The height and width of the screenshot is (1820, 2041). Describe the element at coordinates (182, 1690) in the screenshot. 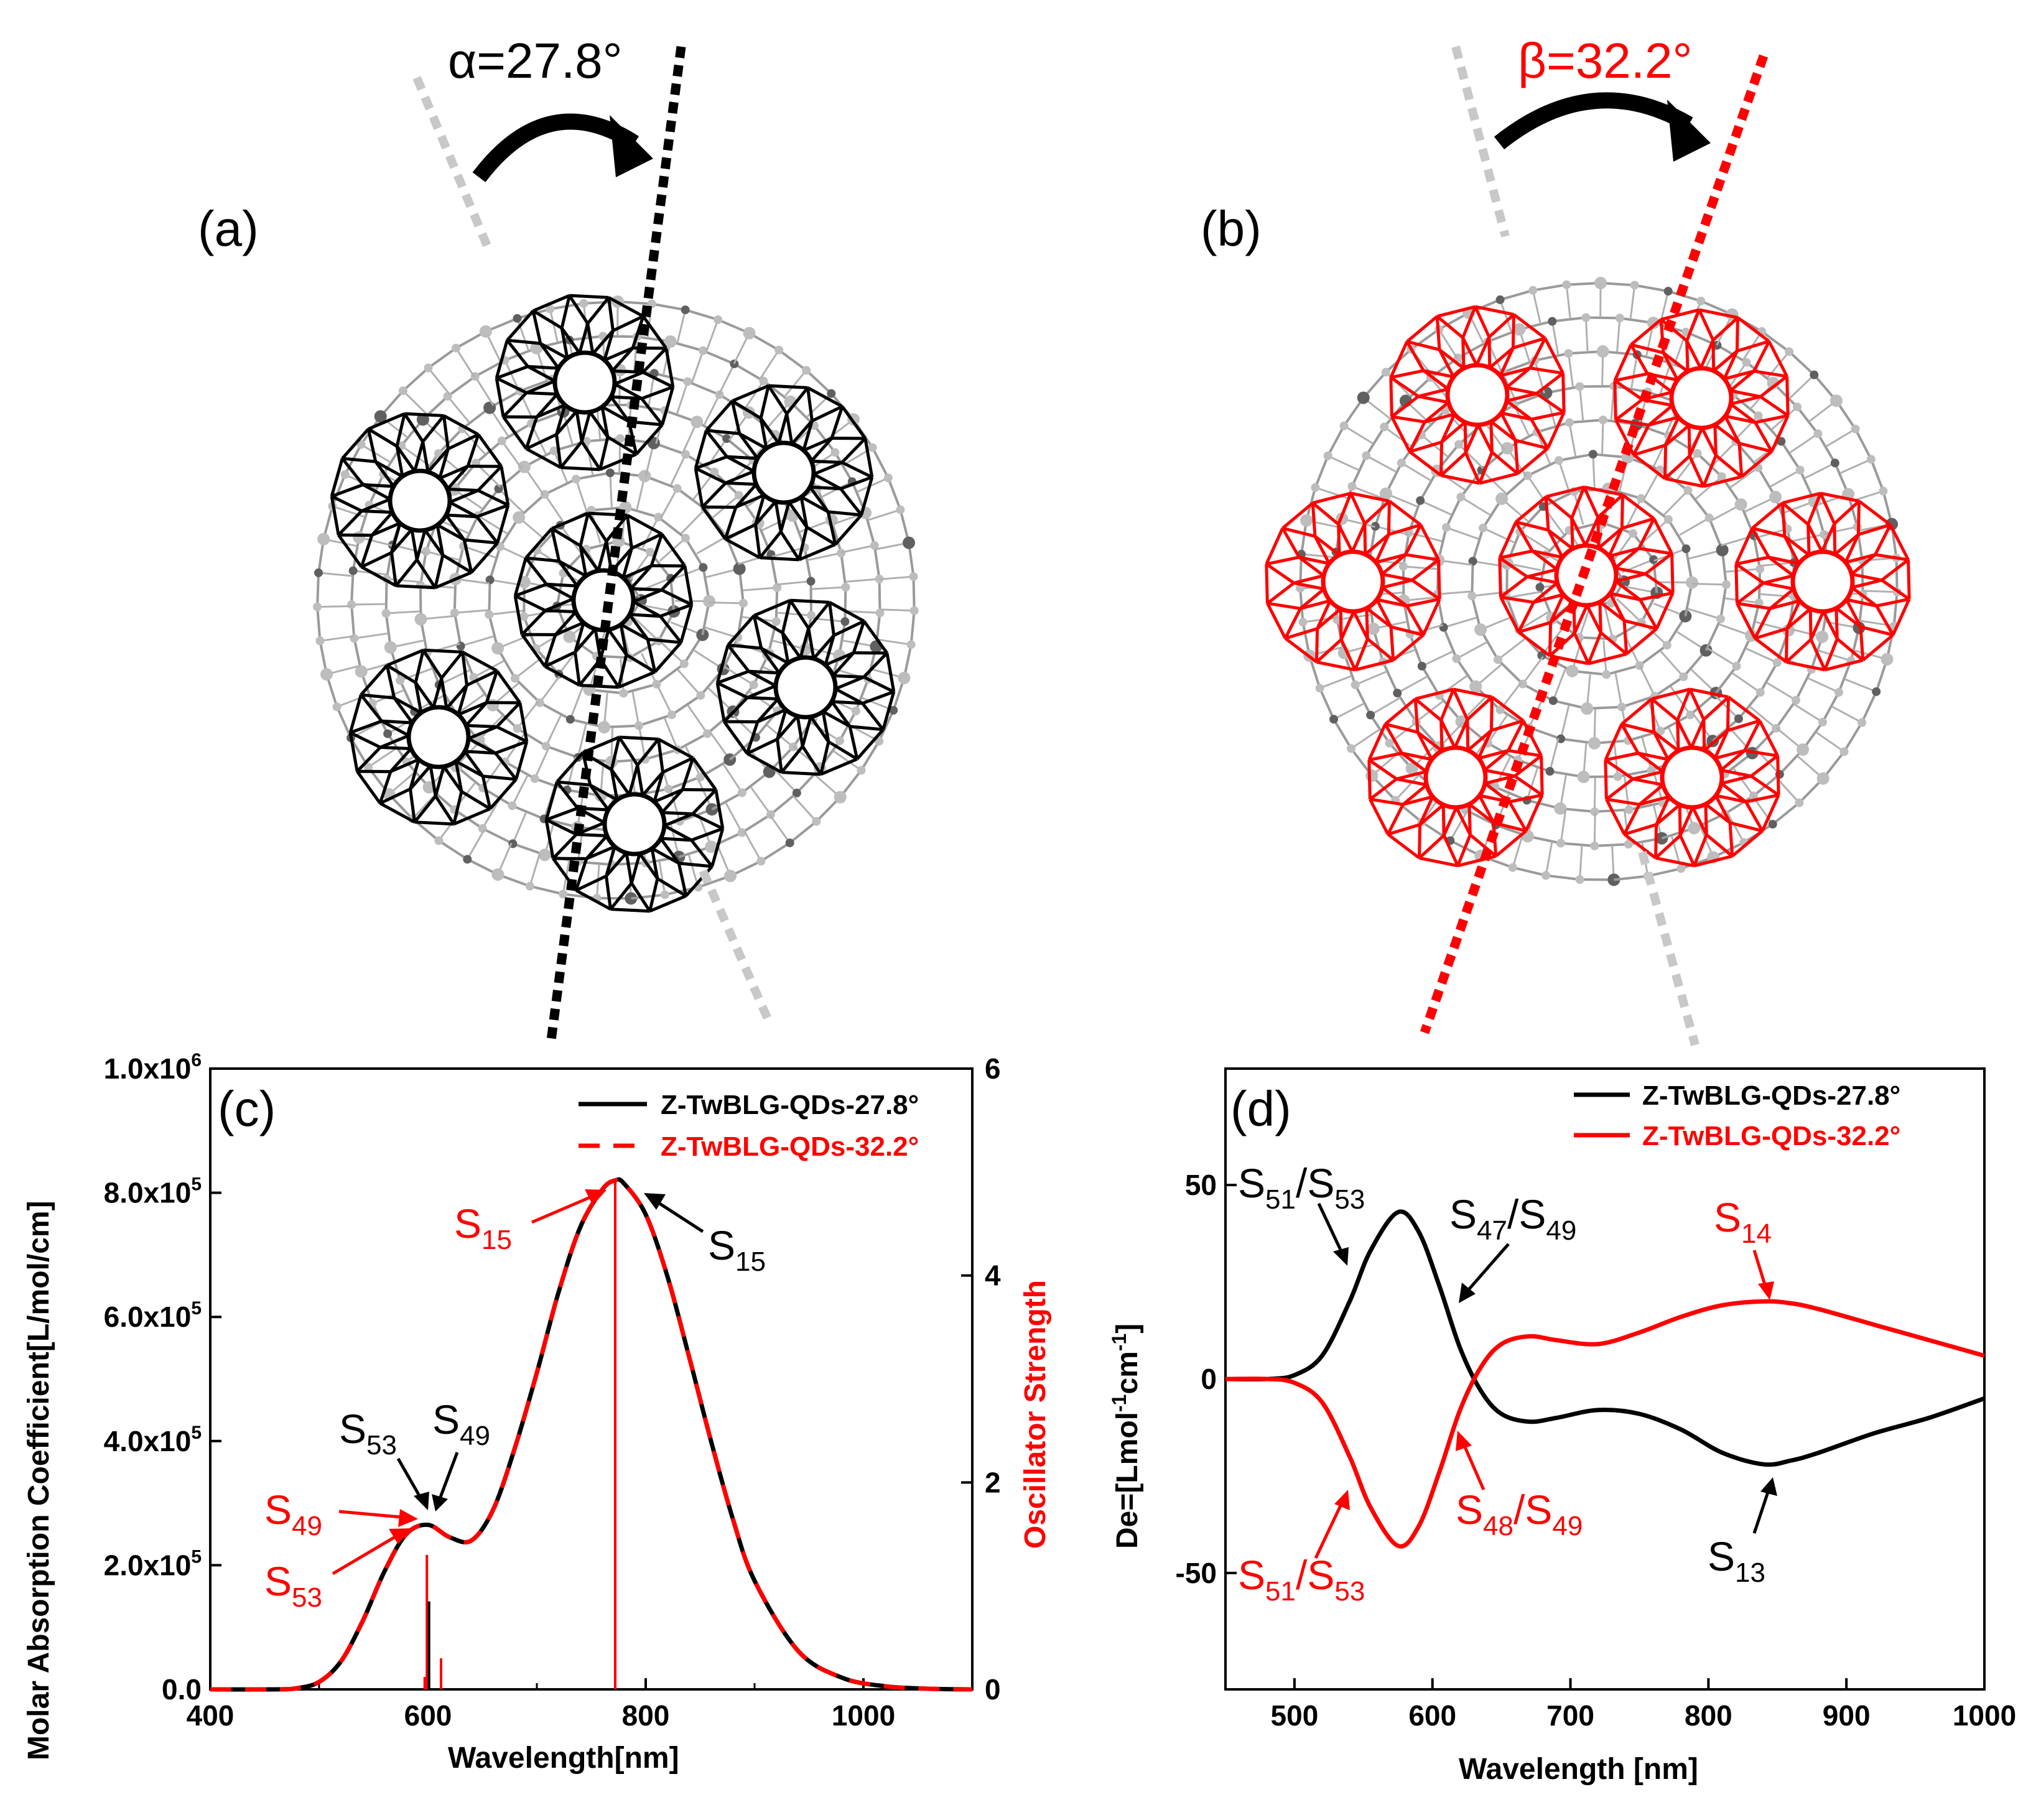

I see `y-tick-mantissa-c: 0.0` at that location.